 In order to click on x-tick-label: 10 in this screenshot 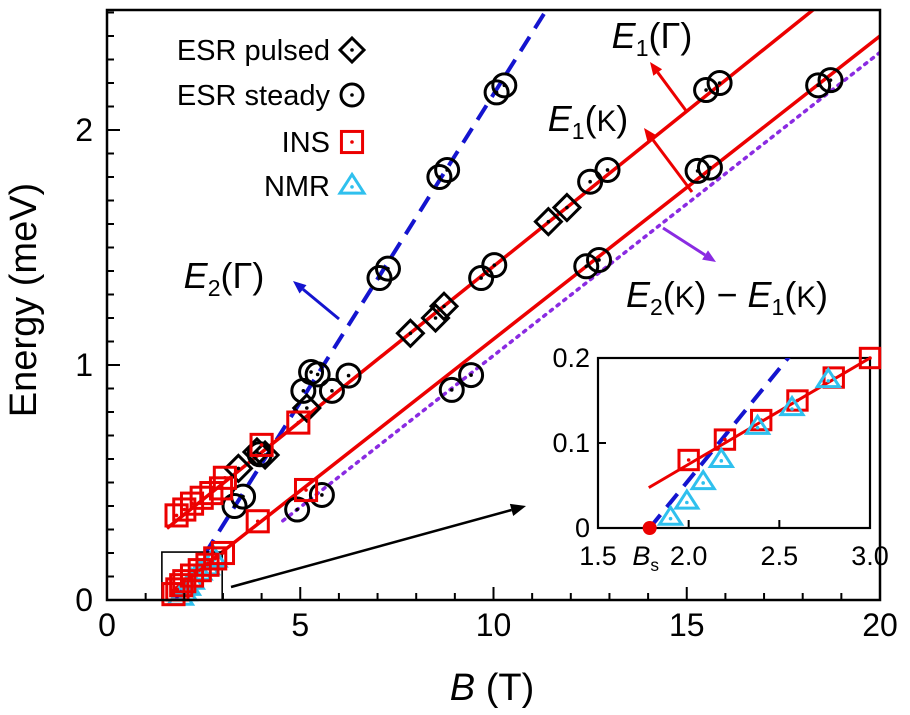, I will do `click(494, 625)`.